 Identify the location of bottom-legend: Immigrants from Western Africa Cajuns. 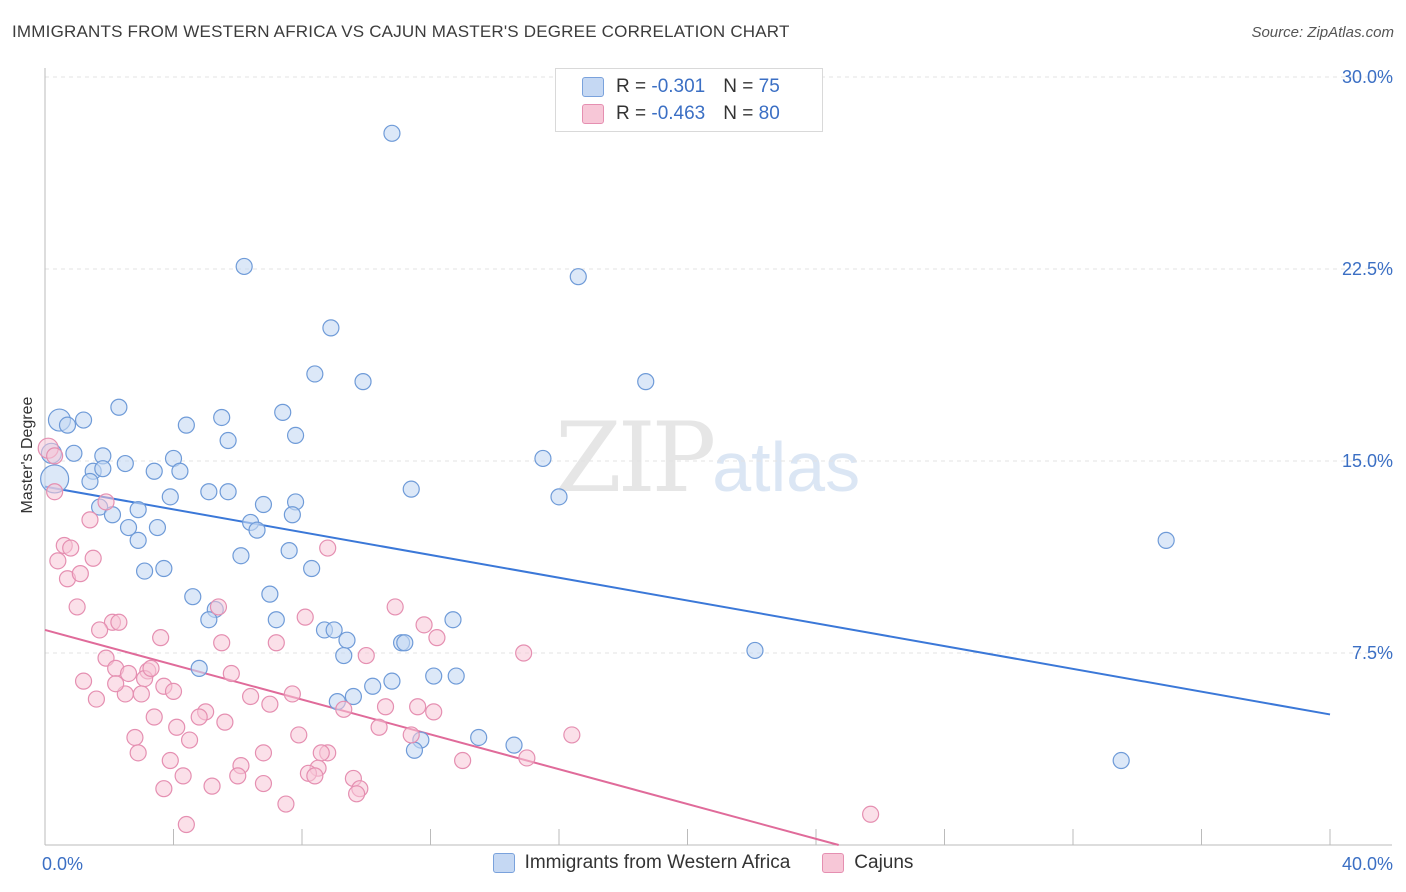
(703, 863).